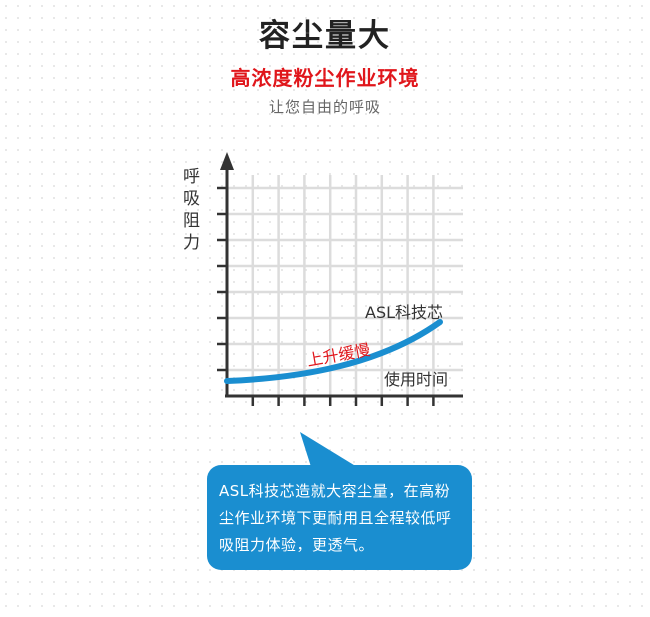  What do you see at coordinates (324, 107) in the screenshot?
I see `tagline: 让您自由的呼吸` at bounding box center [324, 107].